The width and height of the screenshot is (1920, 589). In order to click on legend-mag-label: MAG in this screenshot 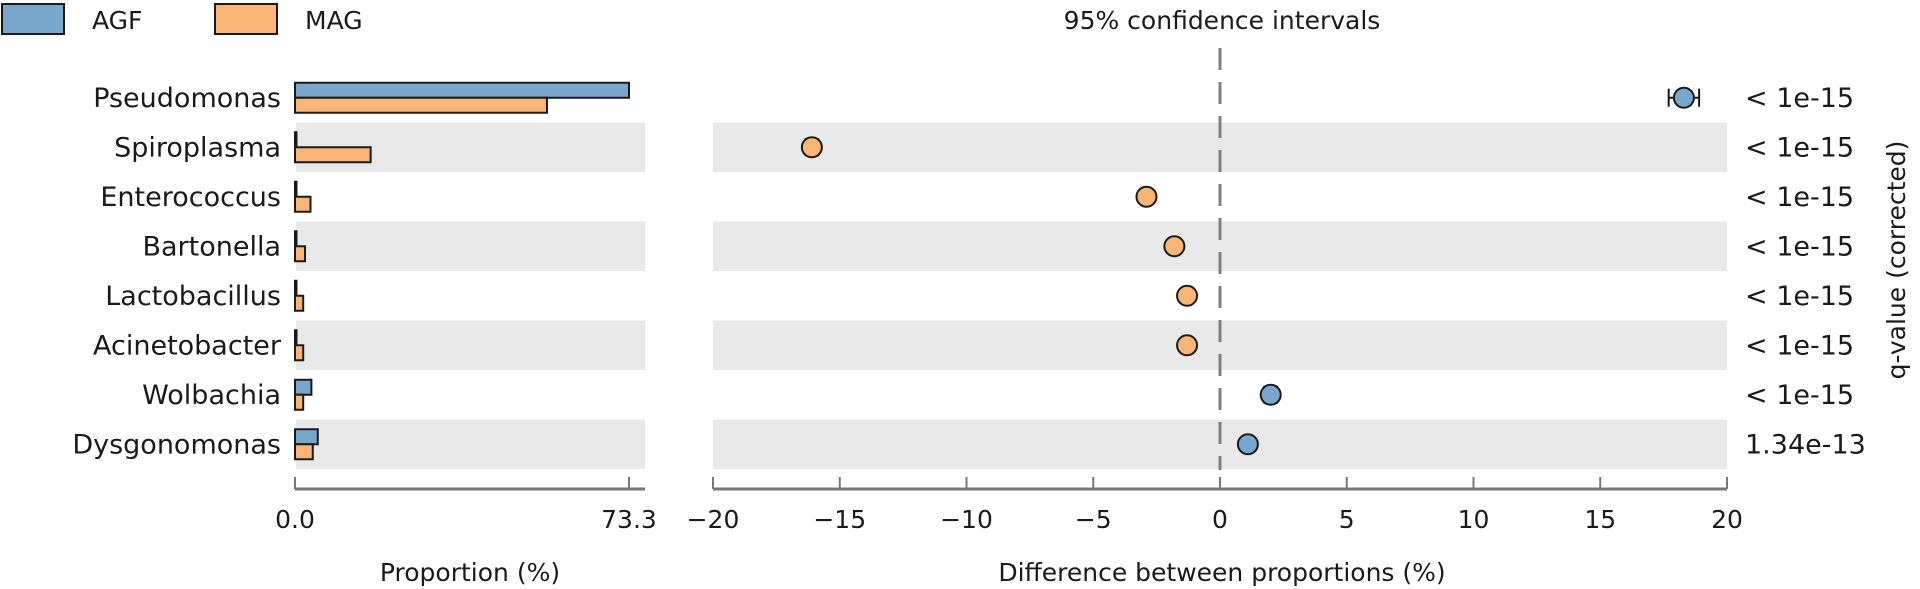, I will do `click(334, 20)`.